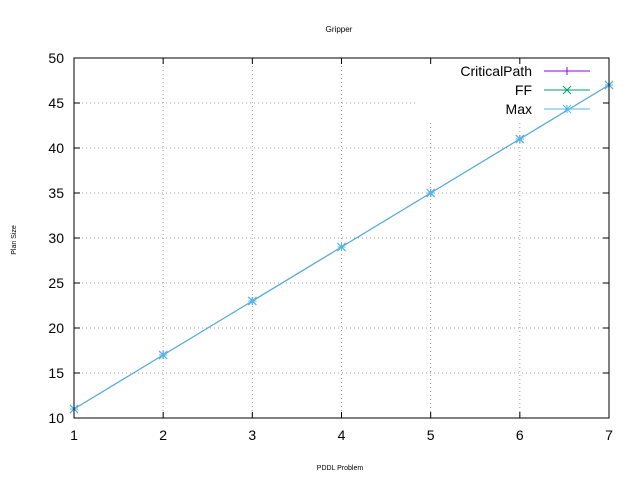  Describe the element at coordinates (567, 90) in the screenshot. I see `legend-marker-ff` at that location.